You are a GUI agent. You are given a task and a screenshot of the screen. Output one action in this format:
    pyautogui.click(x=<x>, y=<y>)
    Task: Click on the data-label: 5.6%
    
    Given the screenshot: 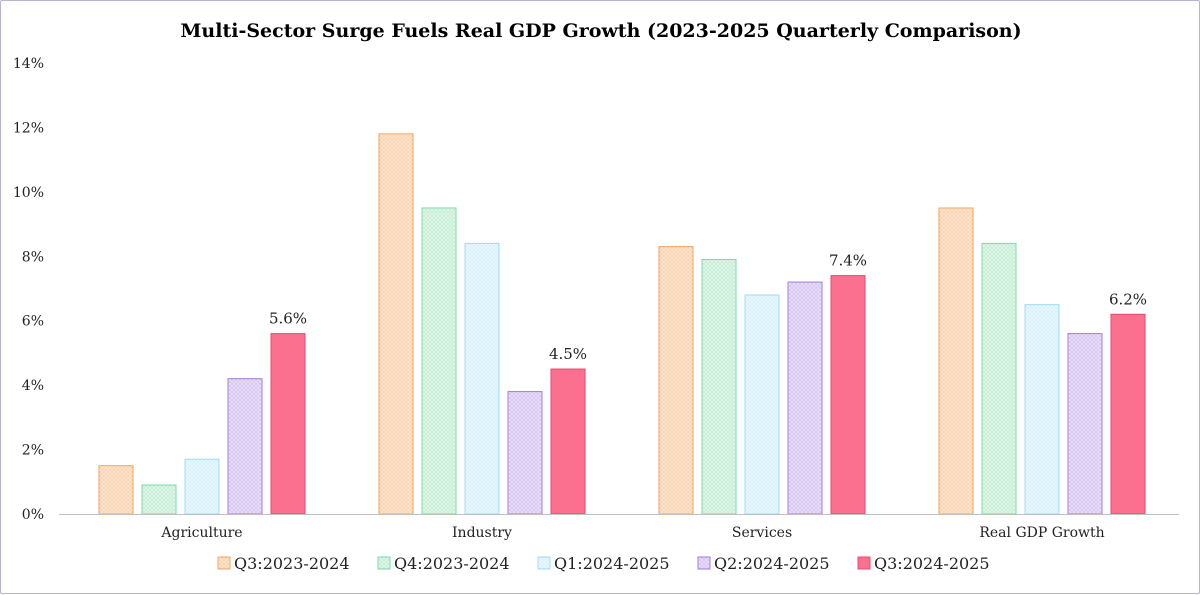 What is the action you would take?
    pyautogui.click(x=288, y=319)
    